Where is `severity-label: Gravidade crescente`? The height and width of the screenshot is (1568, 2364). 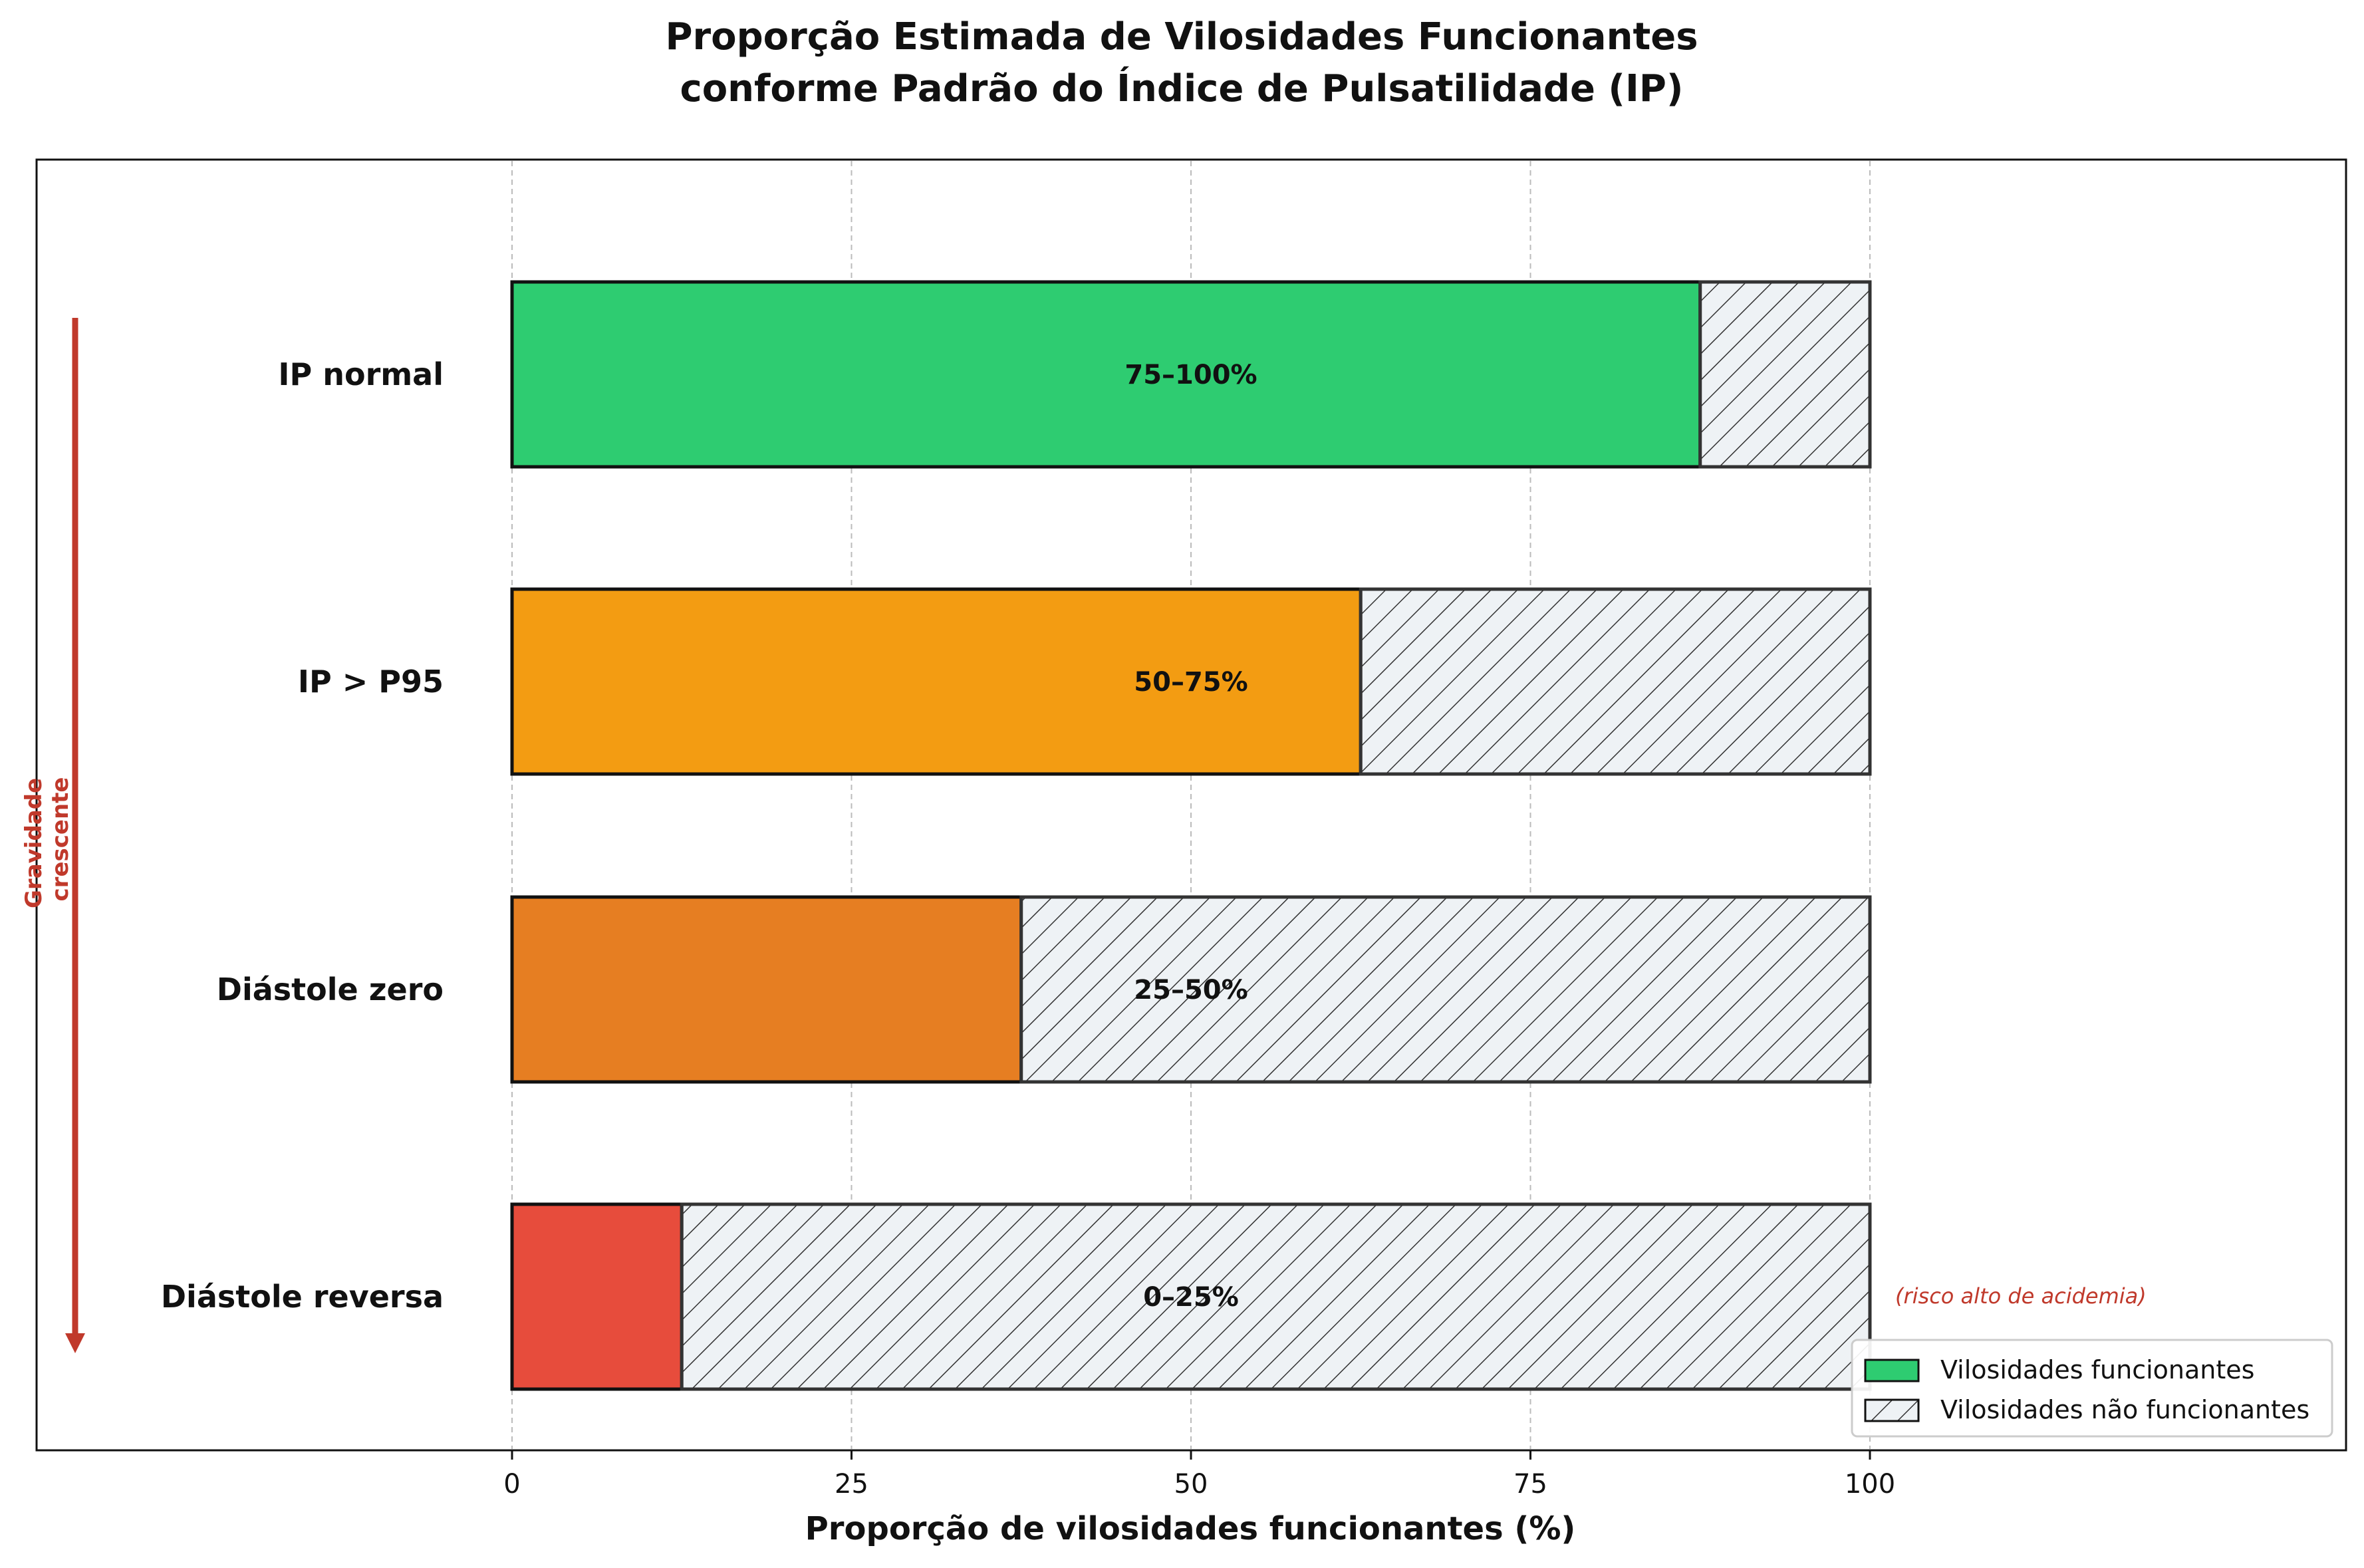 severity-label: Gravidade crescente is located at coordinates (47, 839).